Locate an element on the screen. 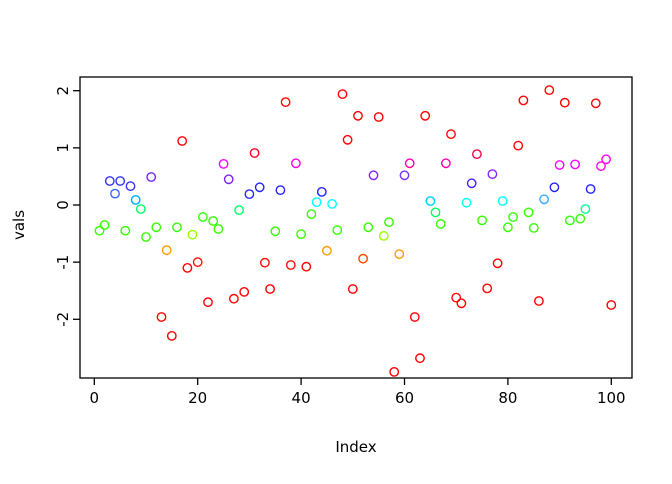 This screenshot has height=484, width=672. x-tick-label: 0 is located at coordinates (95, 398).